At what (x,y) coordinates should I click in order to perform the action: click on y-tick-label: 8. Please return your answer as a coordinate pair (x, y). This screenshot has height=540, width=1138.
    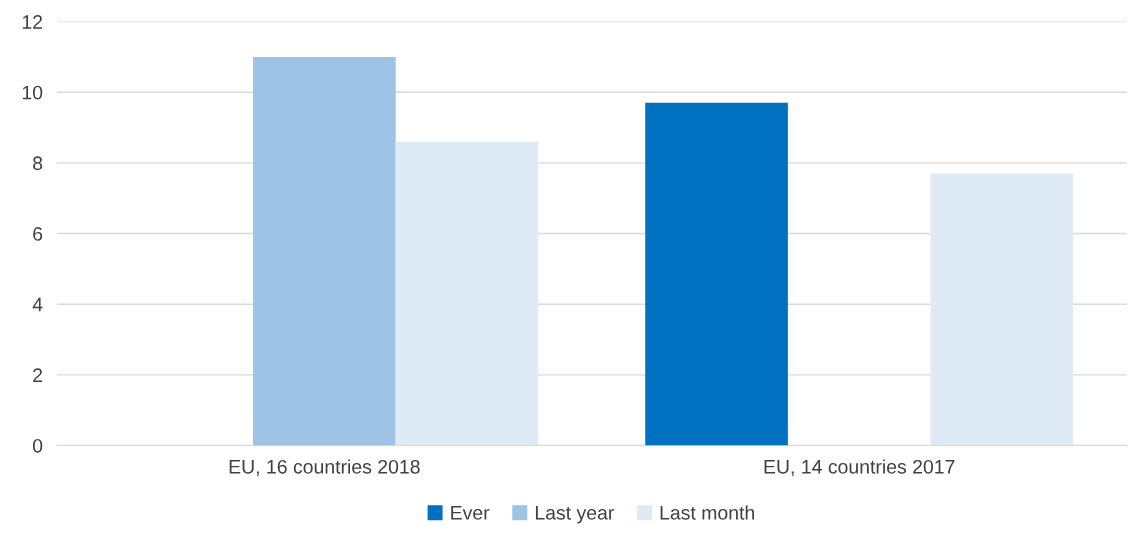
    Looking at the image, I should click on (38, 163).